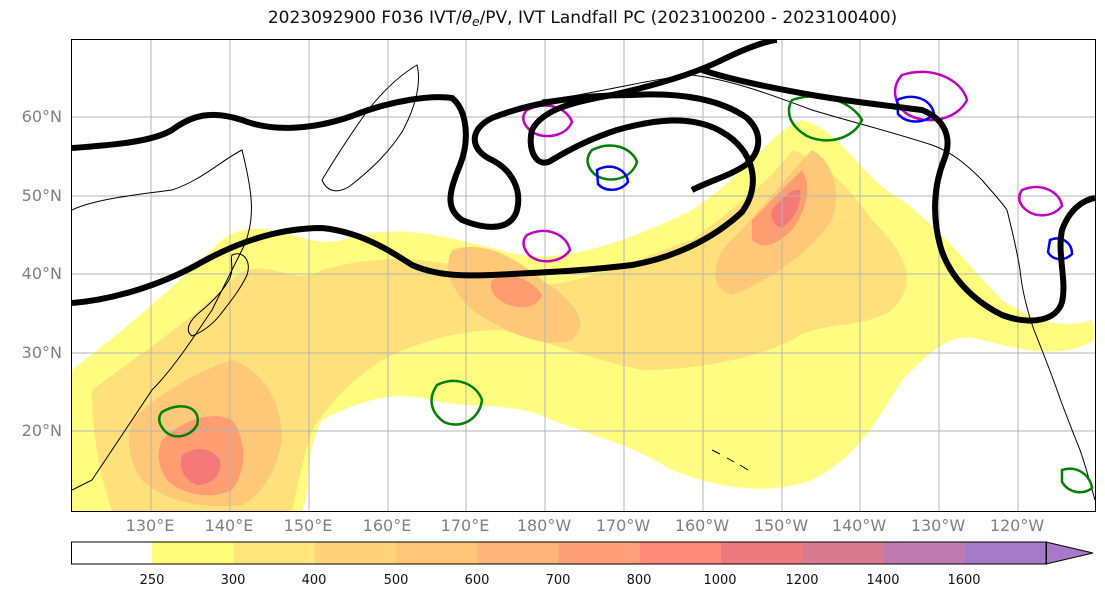 The width and height of the screenshot is (1105, 603). I want to click on colorbar-segments, so click(559, 553).